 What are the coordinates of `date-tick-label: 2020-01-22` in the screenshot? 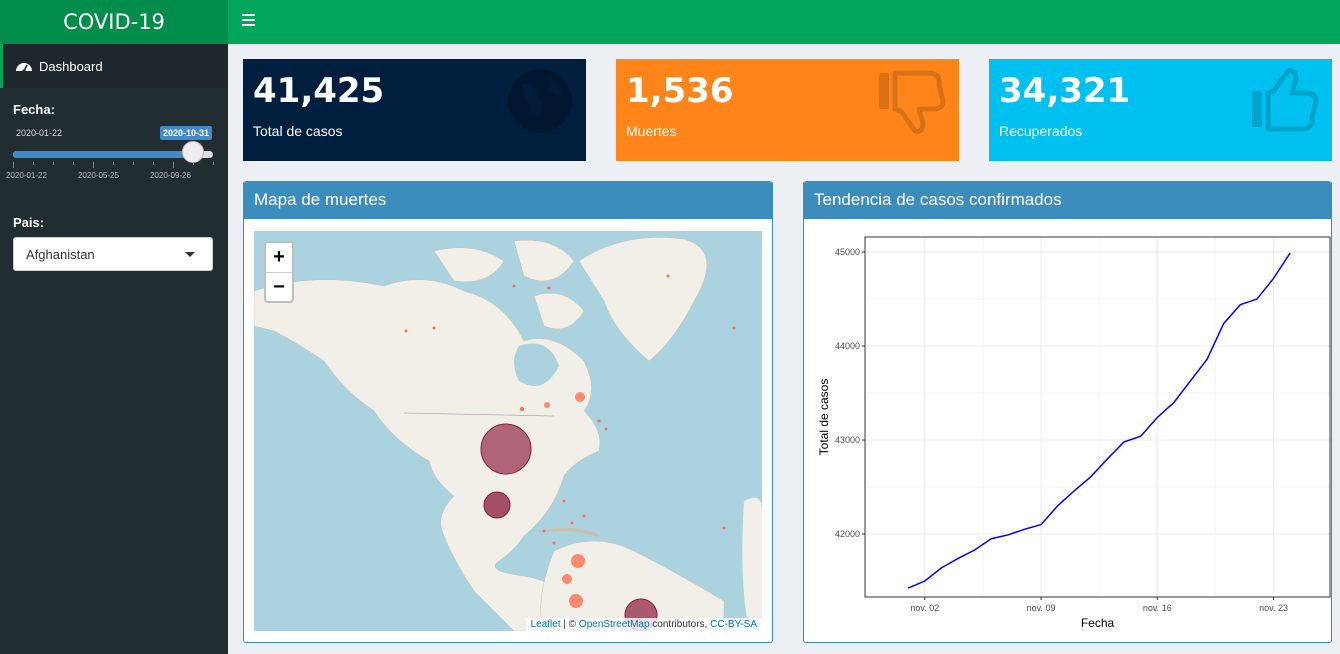 It's located at (26, 175).